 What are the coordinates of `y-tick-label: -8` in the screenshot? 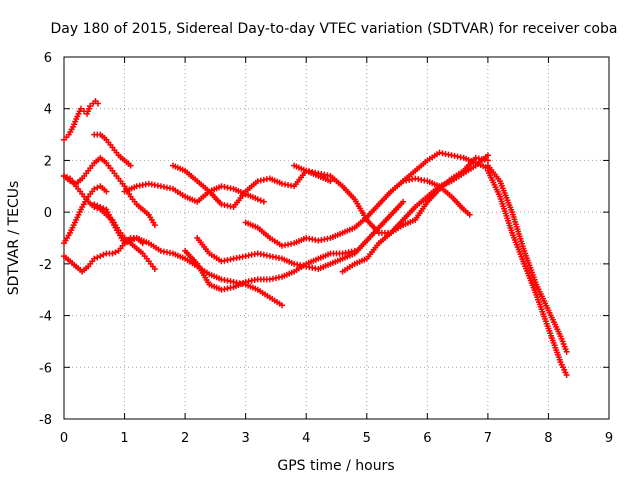 It's located at (45, 420).